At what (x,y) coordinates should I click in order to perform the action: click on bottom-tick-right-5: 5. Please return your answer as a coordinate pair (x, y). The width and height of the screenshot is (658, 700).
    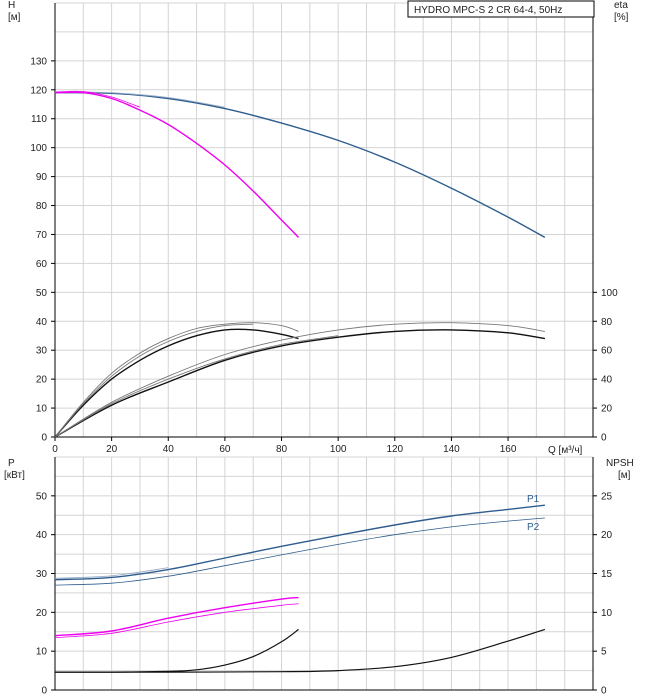
    Looking at the image, I should click on (604, 652).